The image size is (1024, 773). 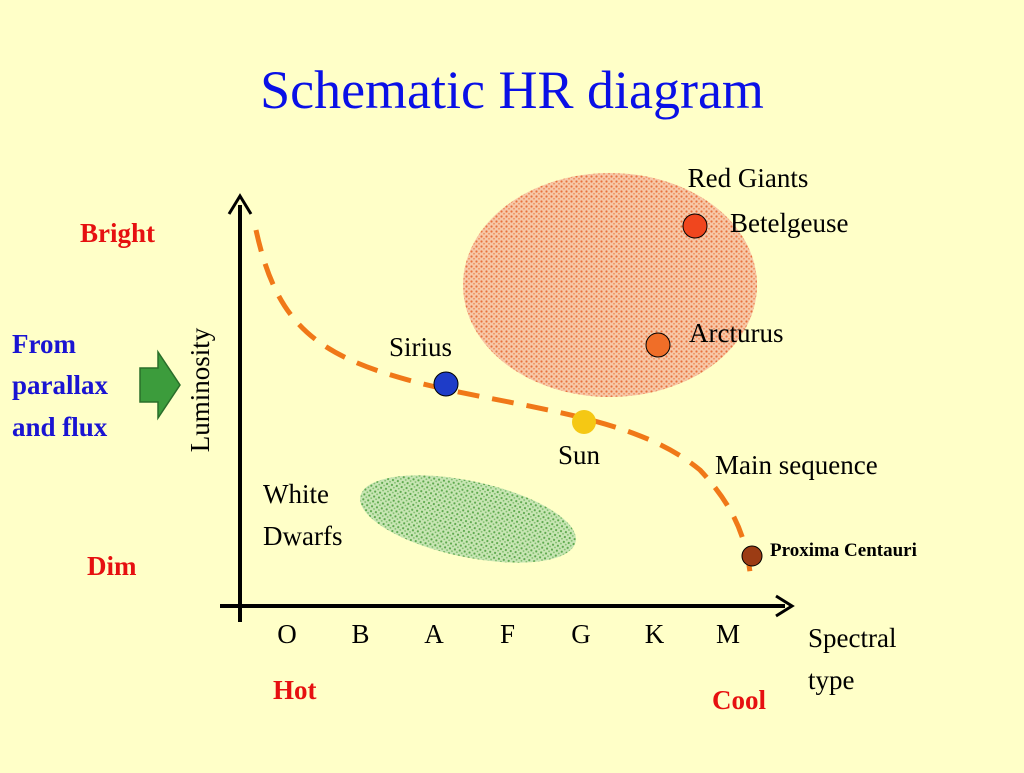 What do you see at coordinates (610, 285) in the screenshot?
I see `red-giants-region` at bounding box center [610, 285].